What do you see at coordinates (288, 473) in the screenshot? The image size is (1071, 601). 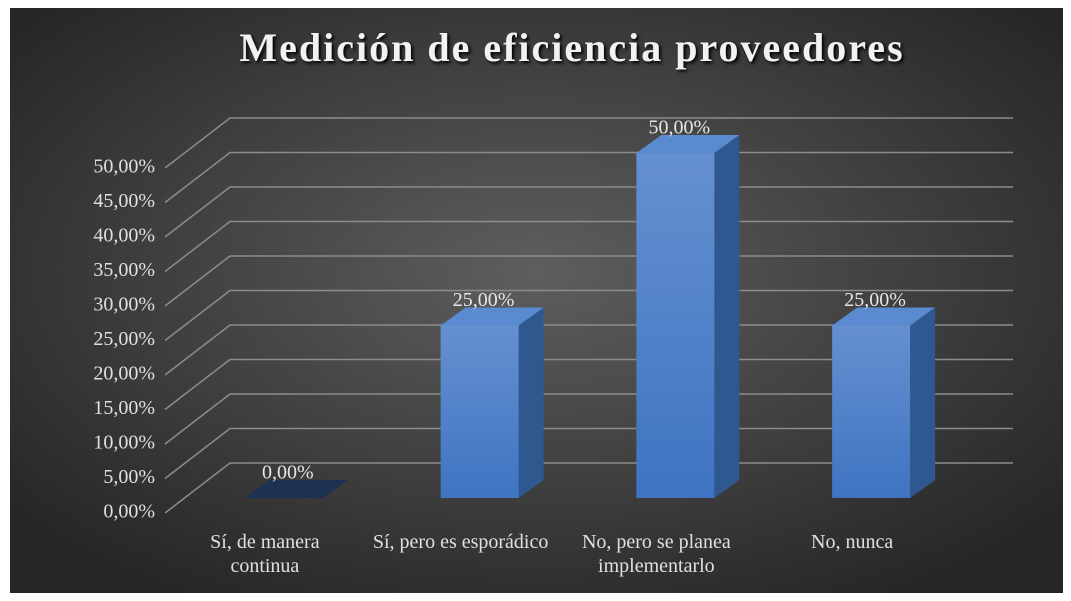 I see `data-label: 0,00%` at bounding box center [288, 473].